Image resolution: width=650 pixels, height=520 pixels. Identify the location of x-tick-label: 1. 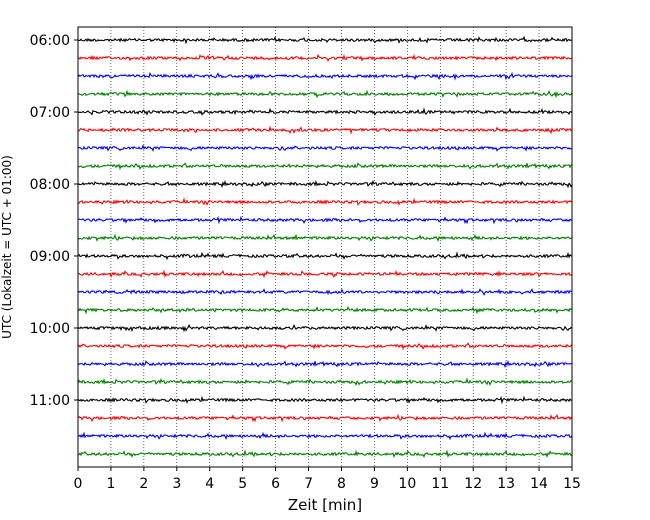
(110, 484).